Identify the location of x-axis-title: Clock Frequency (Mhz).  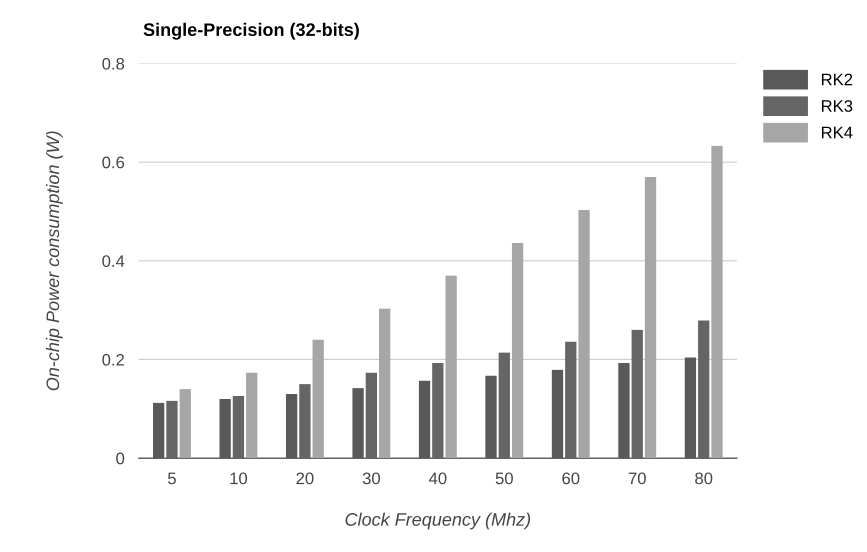
(438, 521).